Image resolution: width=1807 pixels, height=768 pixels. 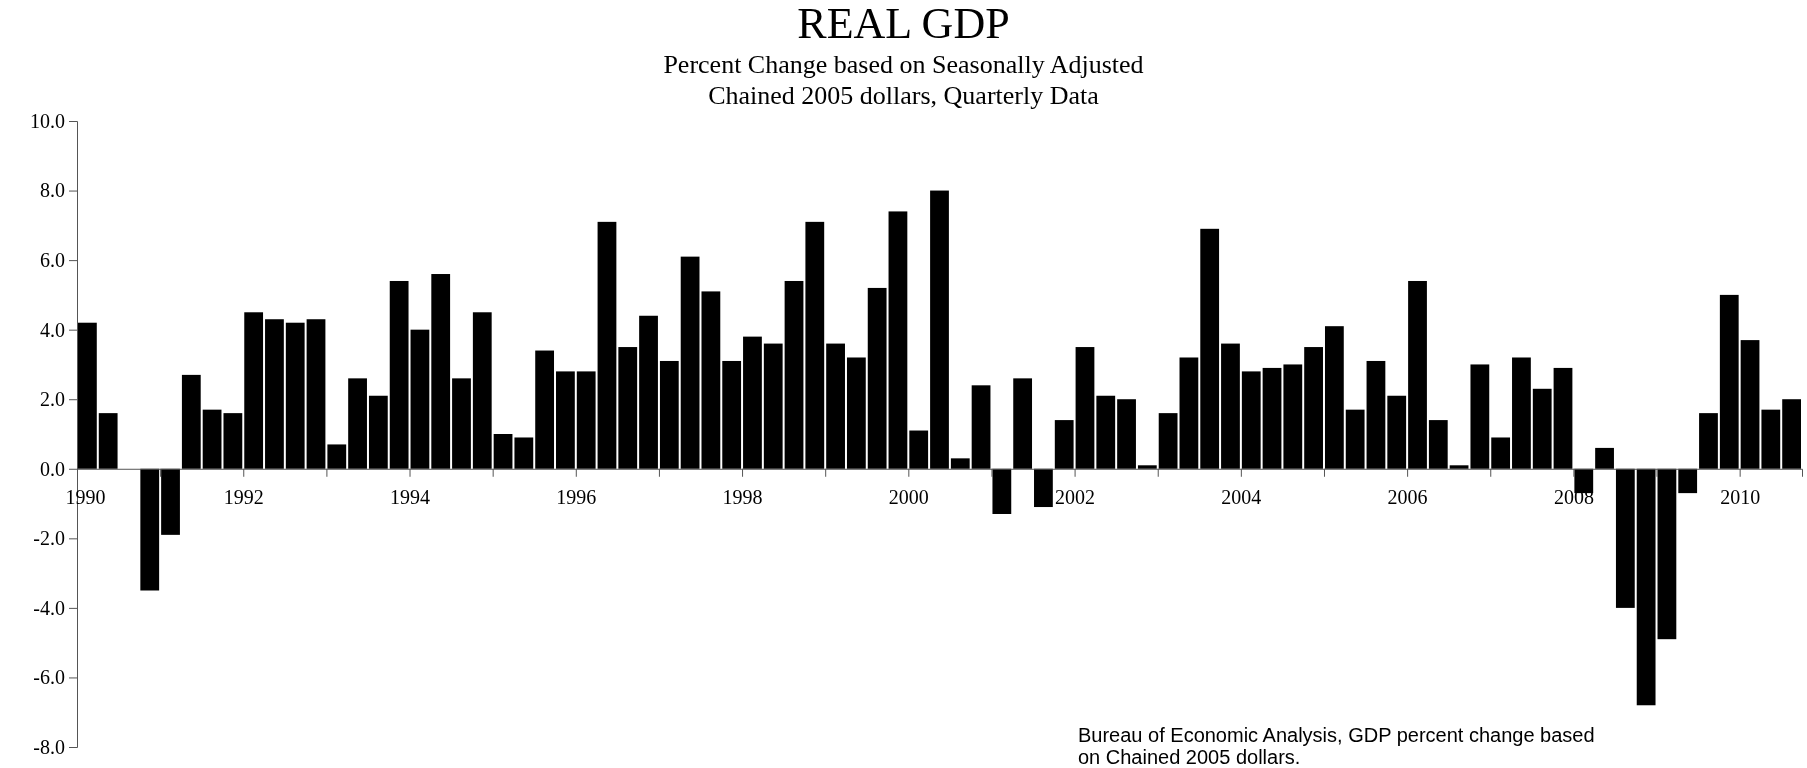 What do you see at coordinates (49, 607) in the screenshot?
I see `y-tick-label: -4.0` at bounding box center [49, 607].